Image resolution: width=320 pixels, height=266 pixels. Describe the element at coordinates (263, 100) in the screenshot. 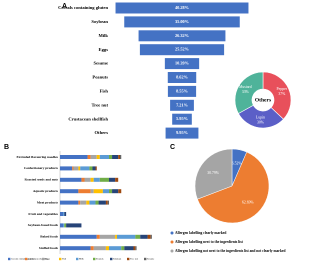

I see `donut-center: Others` at that location.